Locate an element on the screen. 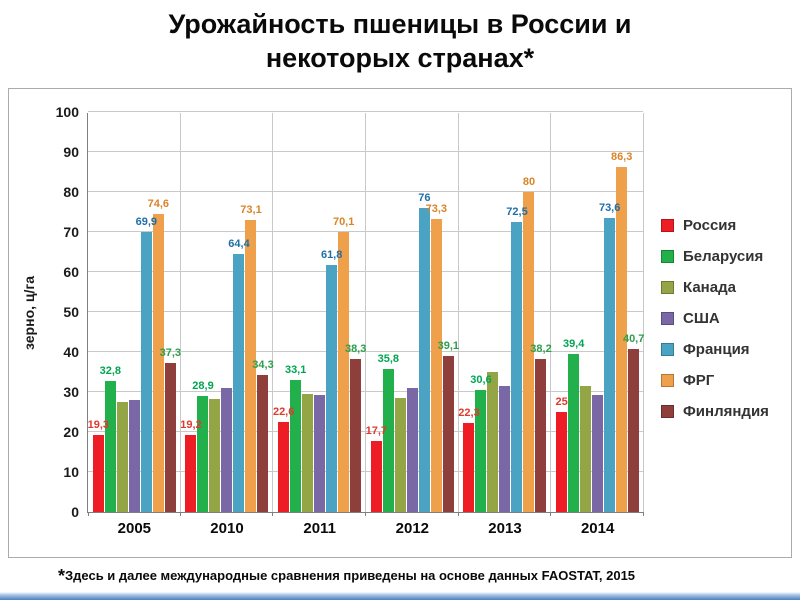 This screenshot has width=800, height=600. legend-item-ФРГ: ФРГ is located at coordinates (715, 380).